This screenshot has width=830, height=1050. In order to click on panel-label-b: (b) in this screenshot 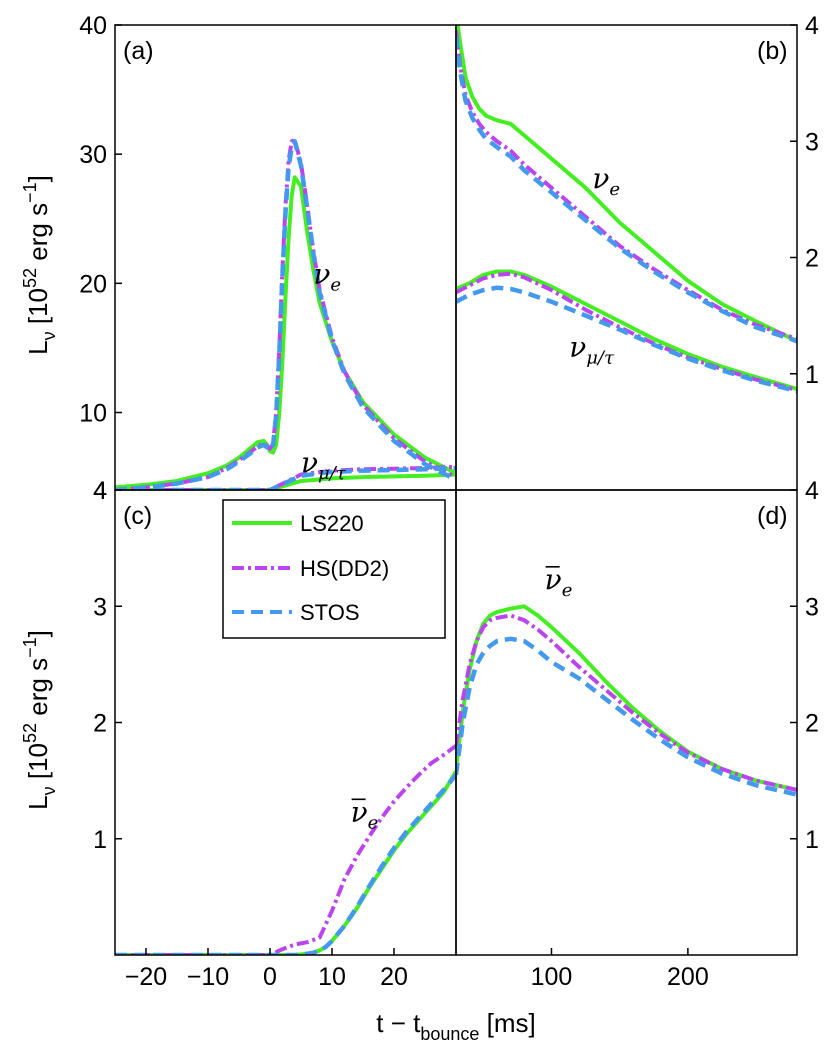, I will do `click(772, 51)`.